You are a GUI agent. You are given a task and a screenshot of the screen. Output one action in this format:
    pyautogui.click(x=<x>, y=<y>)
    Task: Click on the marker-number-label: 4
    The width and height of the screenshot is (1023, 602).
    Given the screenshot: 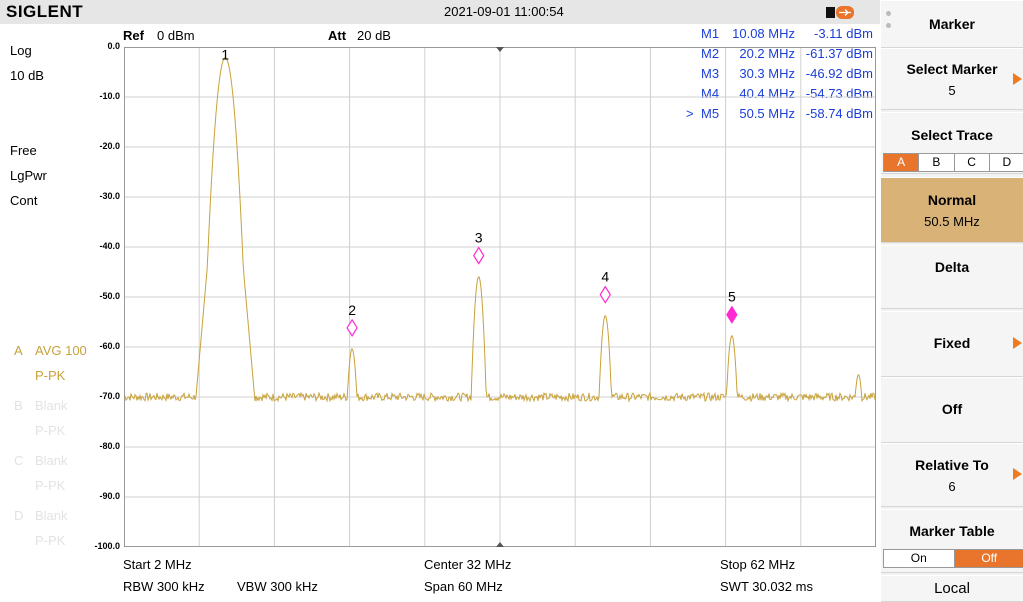 What is the action you would take?
    pyautogui.click(x=605, y=277)
    